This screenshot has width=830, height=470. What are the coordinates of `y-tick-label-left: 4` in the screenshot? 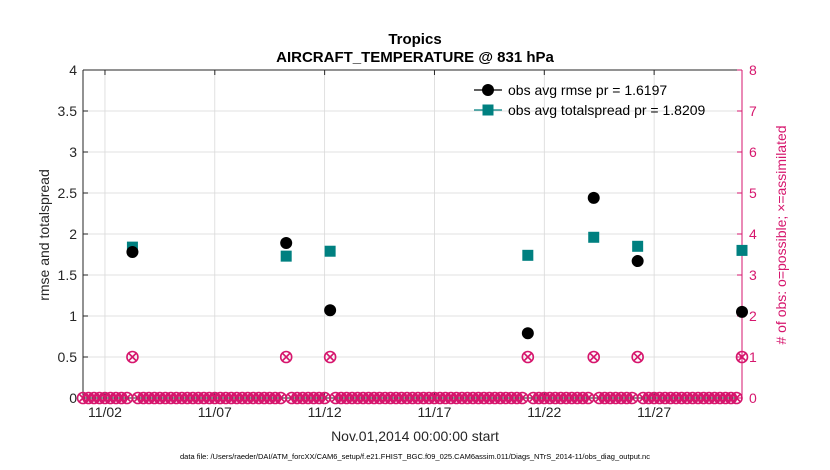 It's located at (73, 70).